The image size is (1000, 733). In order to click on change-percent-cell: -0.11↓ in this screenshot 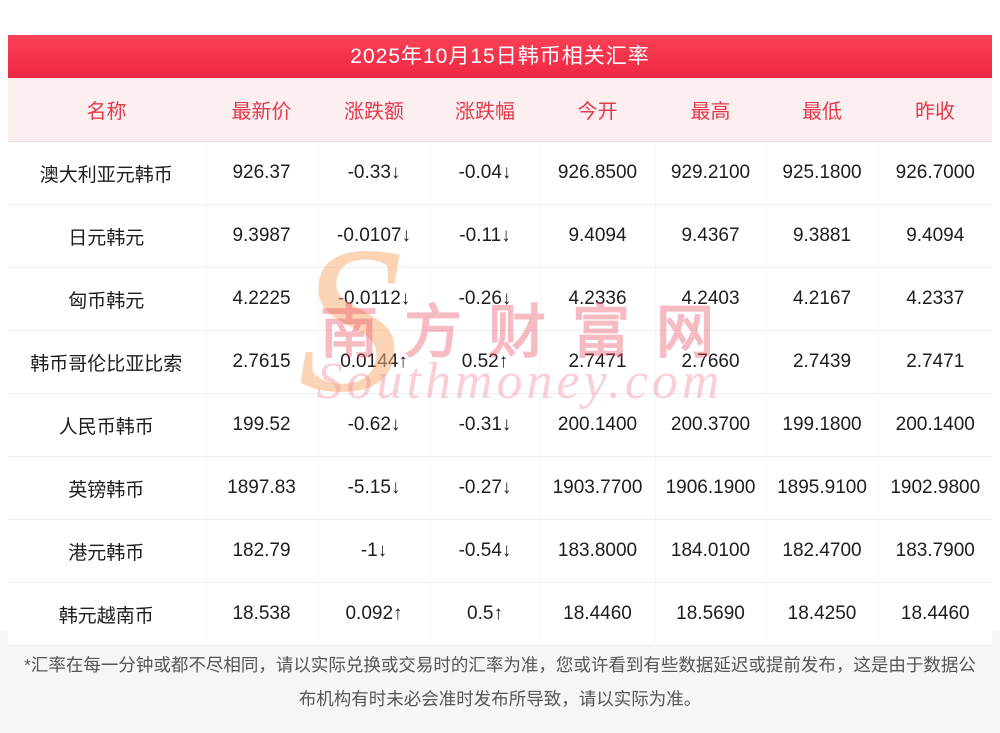, I will do `click(485, 236)`.